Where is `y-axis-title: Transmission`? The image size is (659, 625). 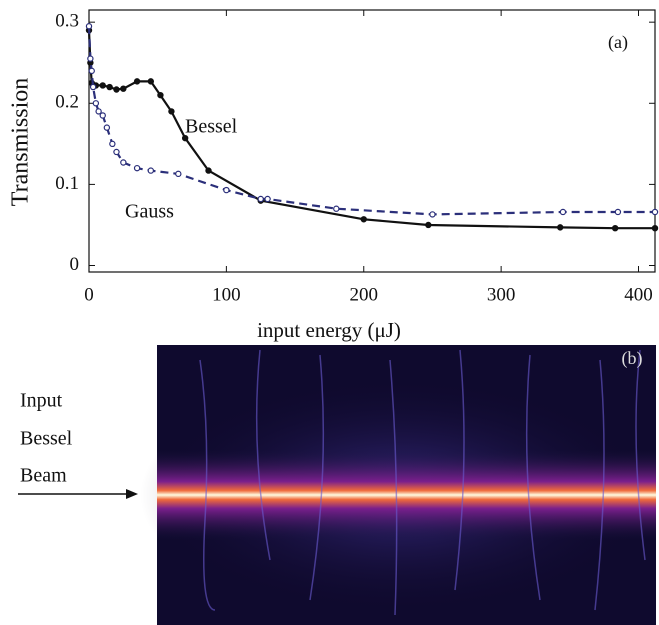 y-axis-title: Transmission is located at coordinates (21, 142).